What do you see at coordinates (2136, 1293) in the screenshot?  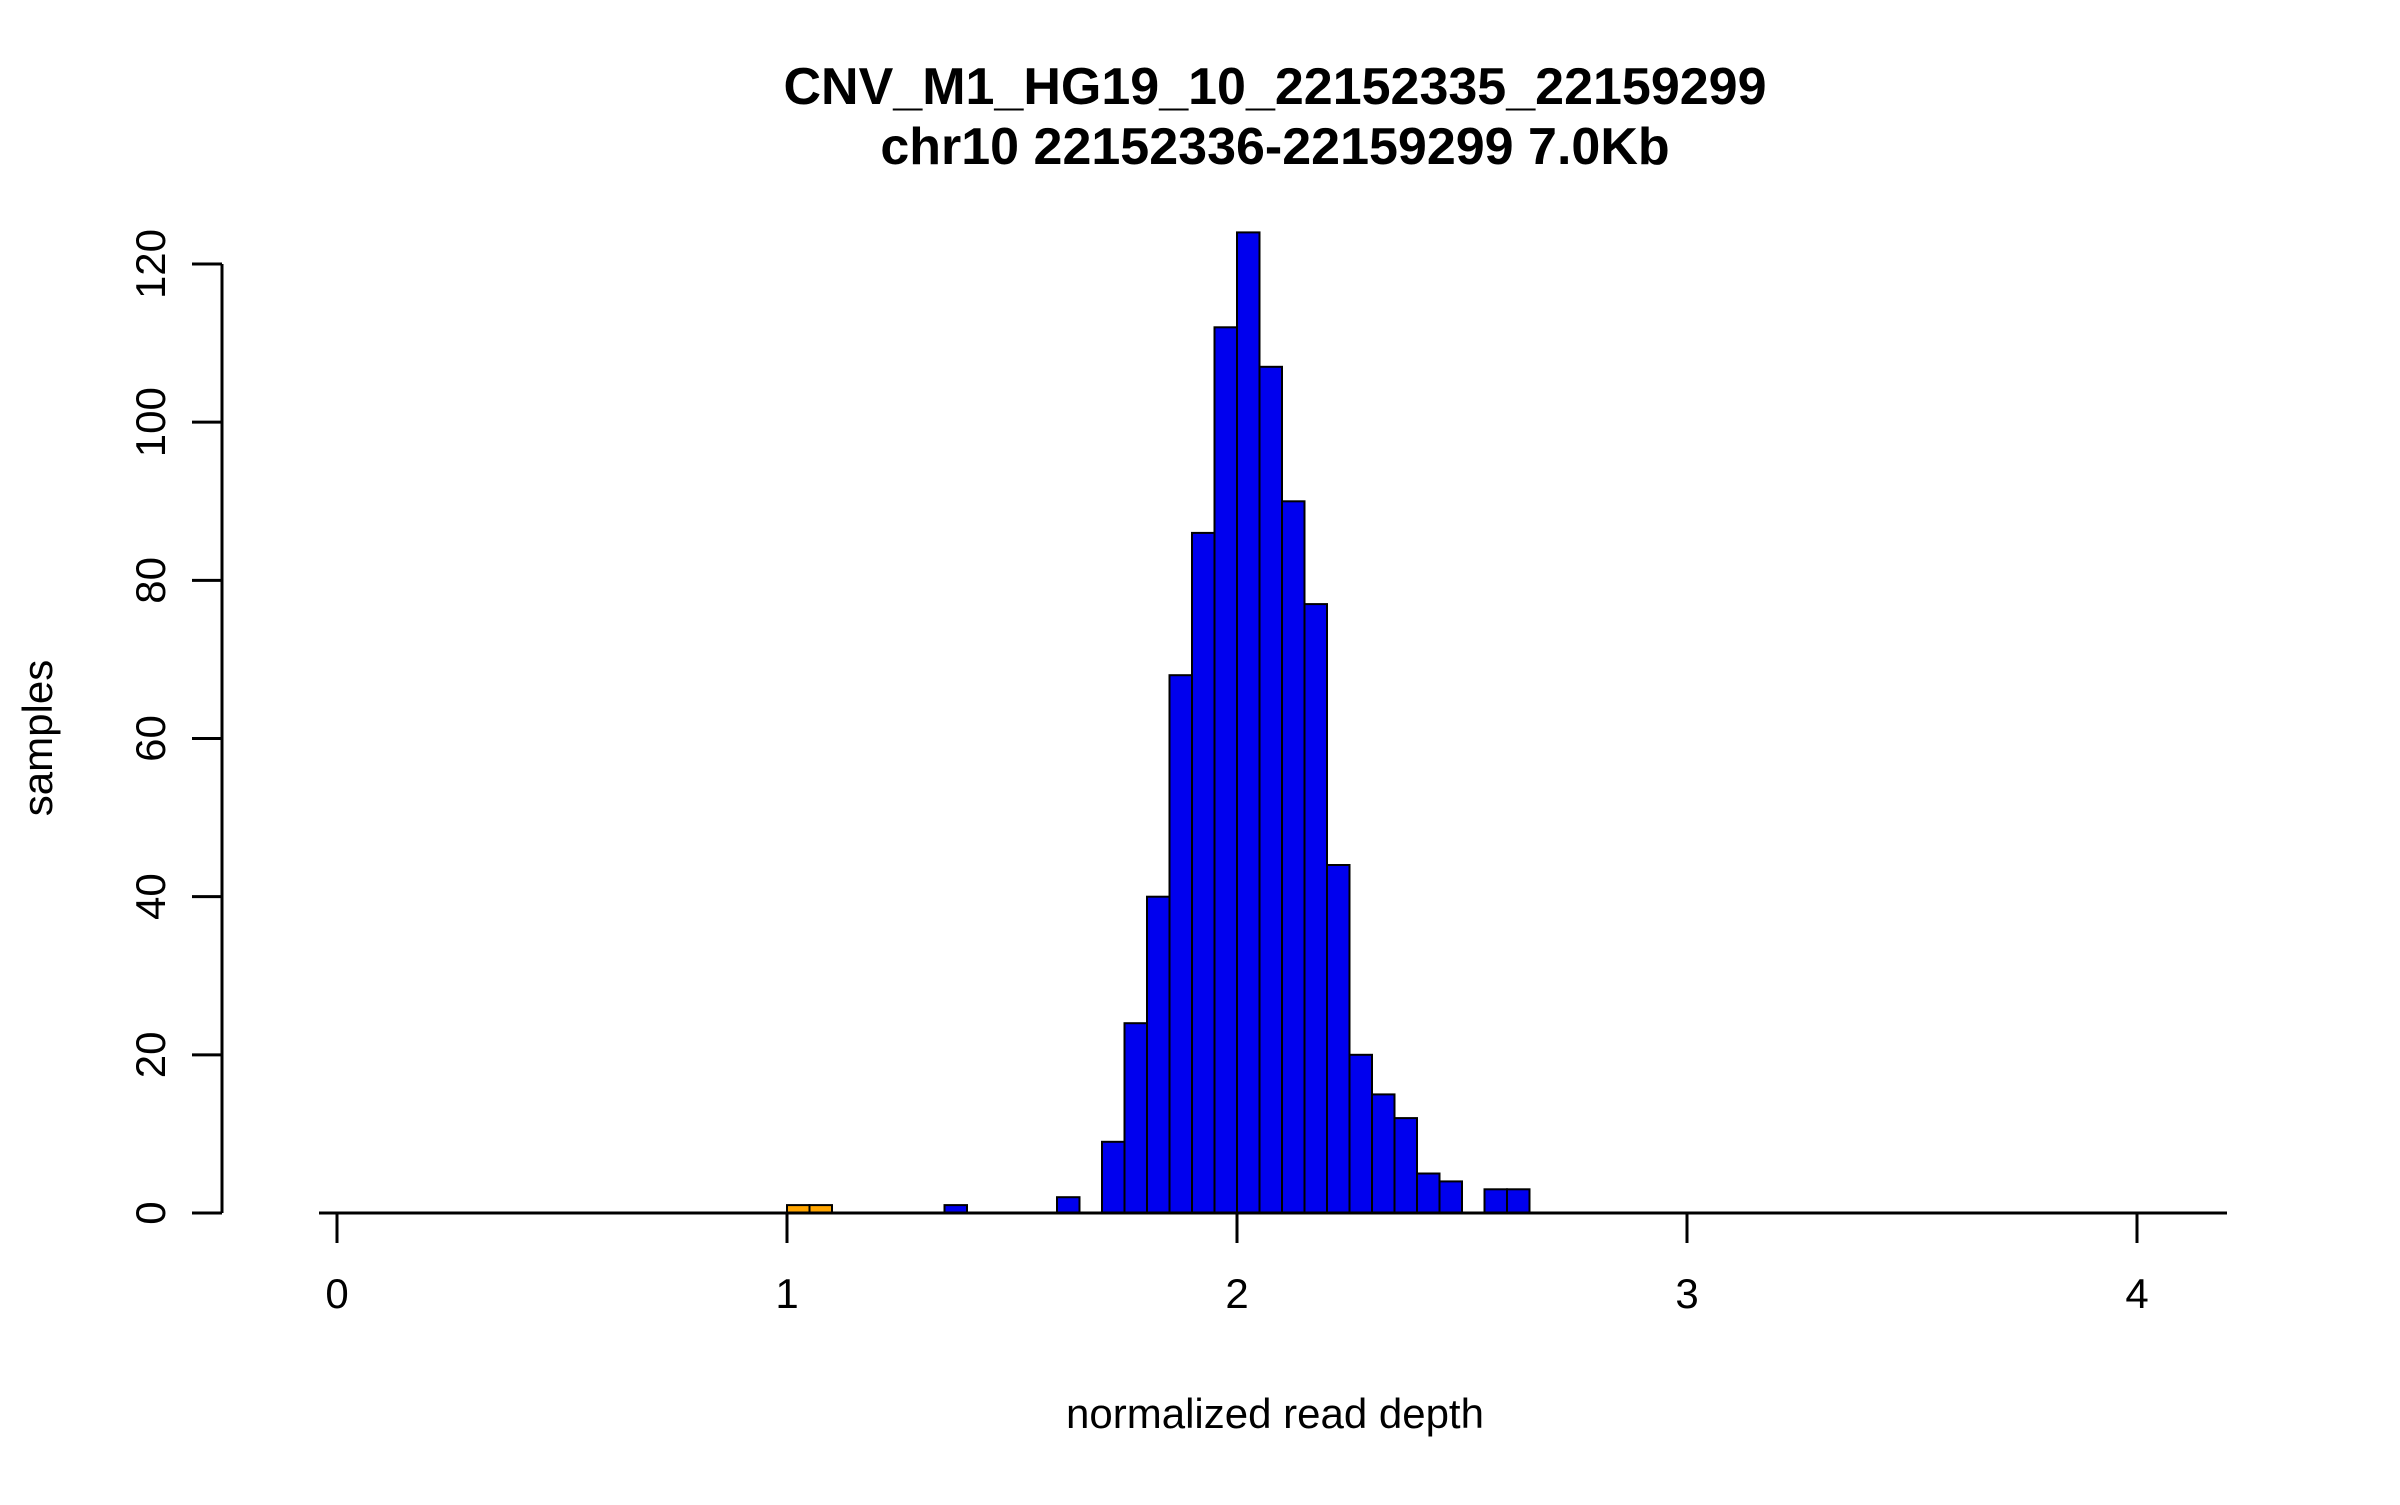 I see `x-tick-label: 4` at bounding box center [2136, 1293].